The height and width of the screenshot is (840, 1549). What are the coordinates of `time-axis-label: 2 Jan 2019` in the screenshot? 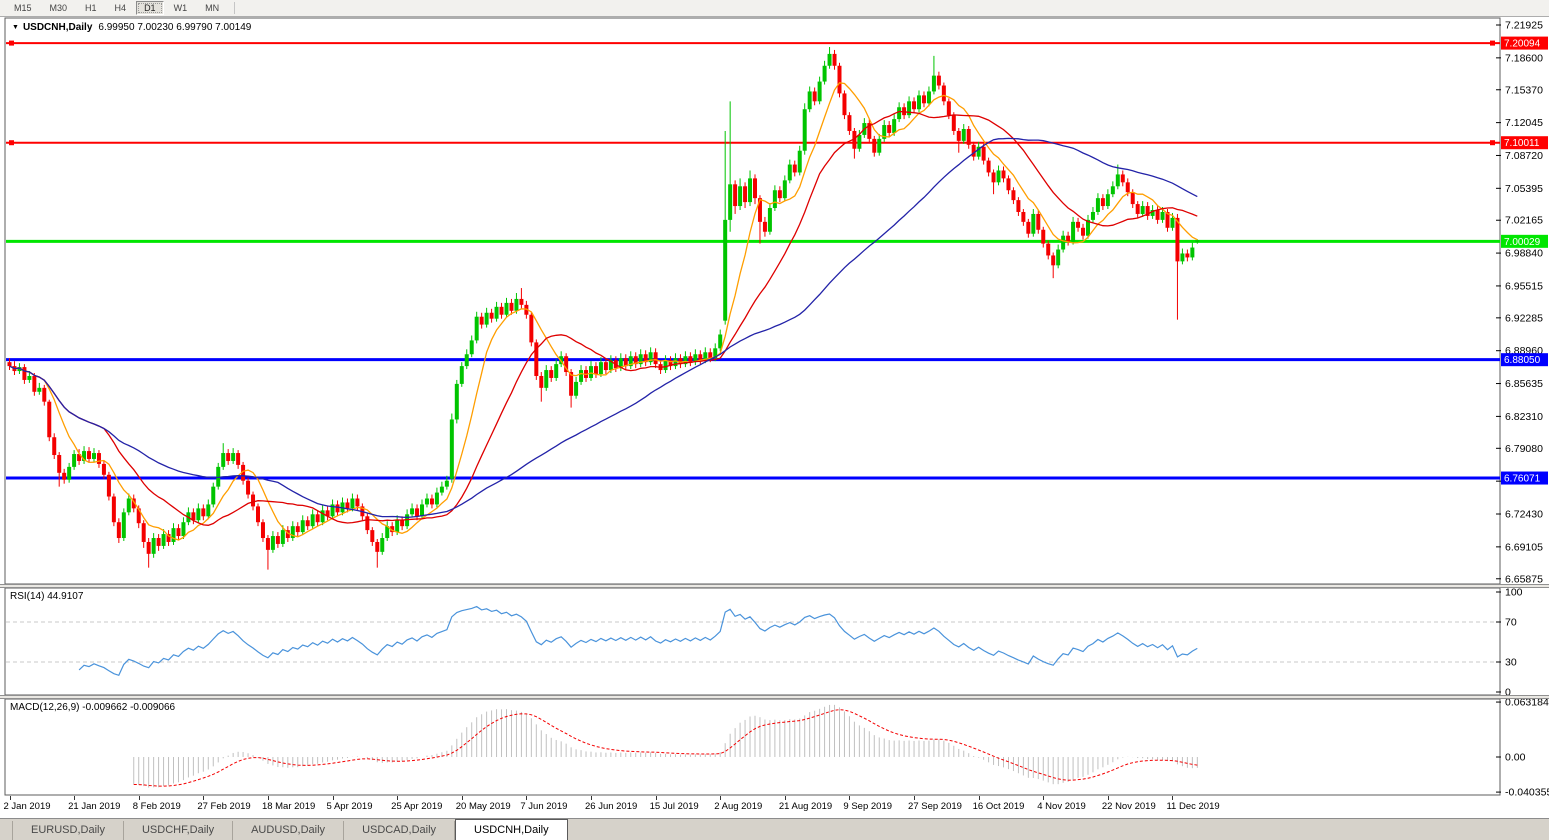 It's located at (27, 806).